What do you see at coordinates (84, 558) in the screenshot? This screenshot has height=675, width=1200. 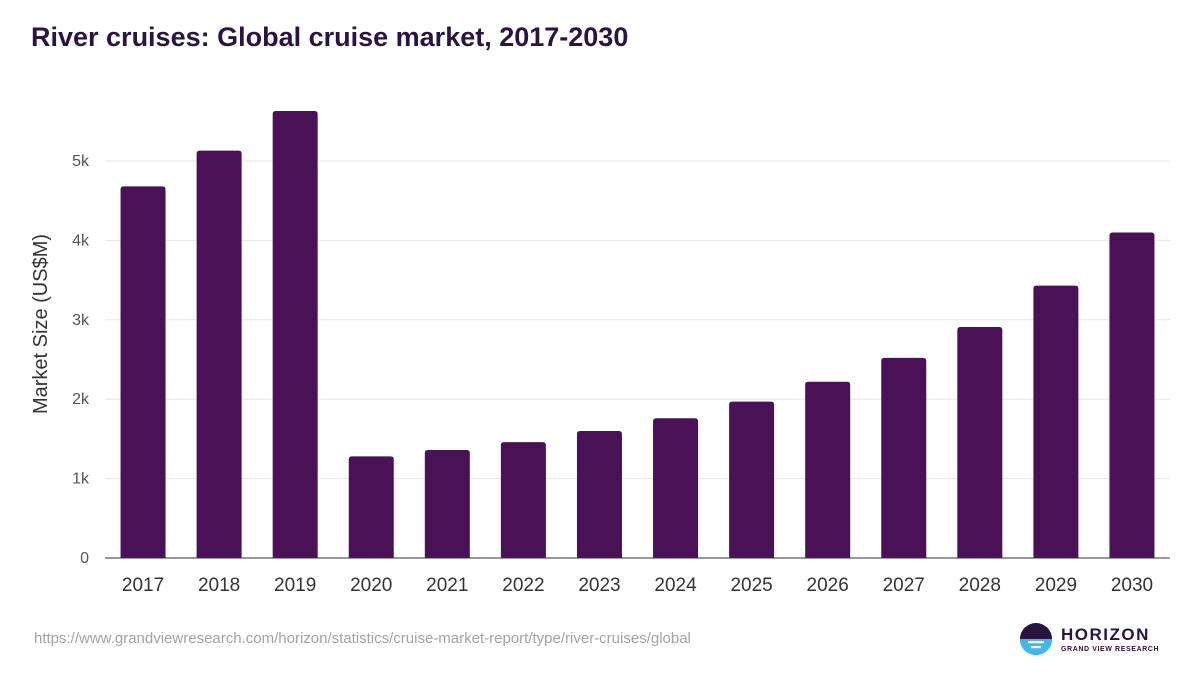 I see `y-tick-label: 0` at bounding box center [84, 558].